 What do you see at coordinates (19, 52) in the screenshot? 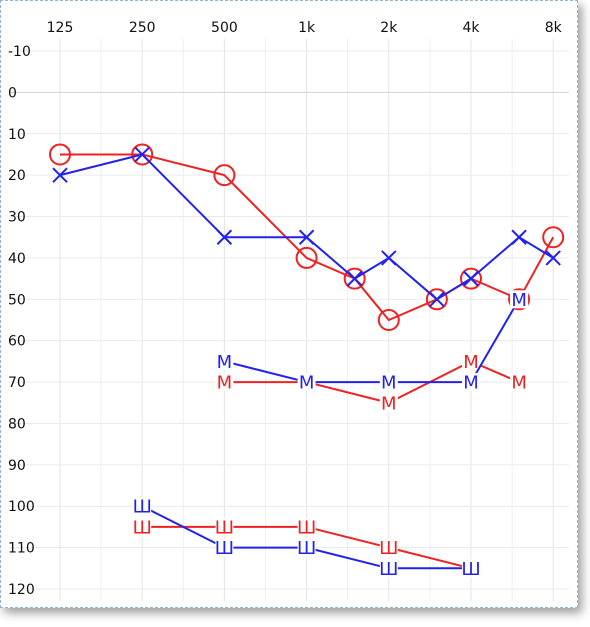
I see `y-tick-label: -10` at bounding box center [19, 52].